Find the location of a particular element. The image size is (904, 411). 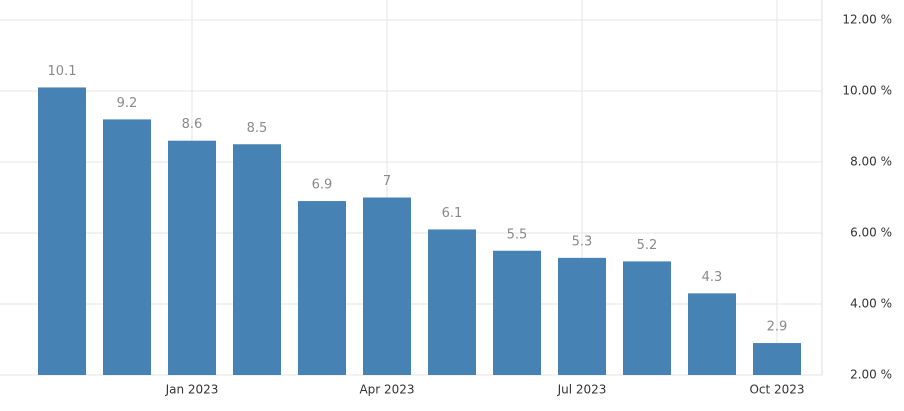

value-label: 7 is located at coordinates (387, 181).